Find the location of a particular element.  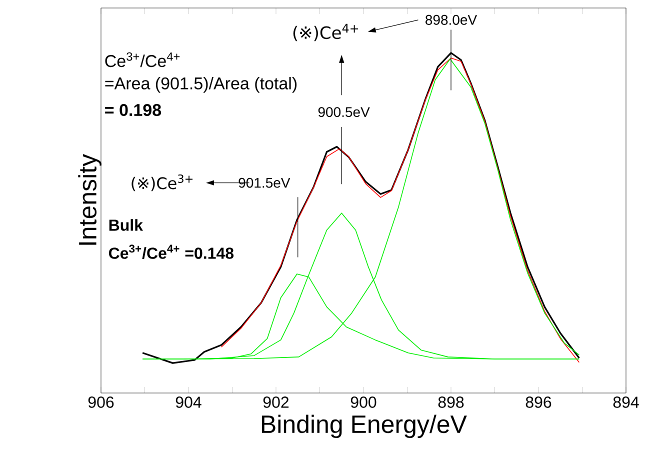

x-tick-label: 902 is located at coordinates (276, 402).